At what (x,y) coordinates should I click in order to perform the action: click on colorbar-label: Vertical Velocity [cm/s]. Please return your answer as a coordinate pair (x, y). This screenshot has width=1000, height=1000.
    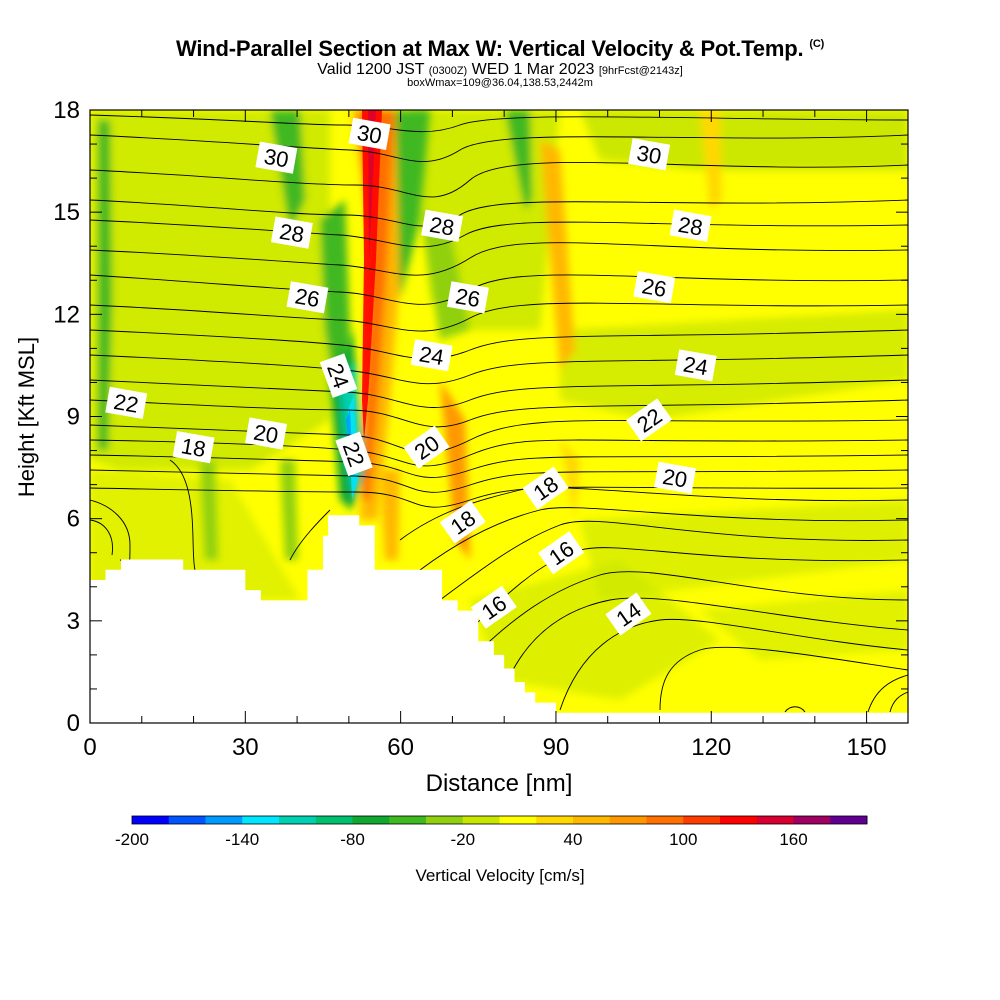
    Looking at the image, I should click on (499, 875).